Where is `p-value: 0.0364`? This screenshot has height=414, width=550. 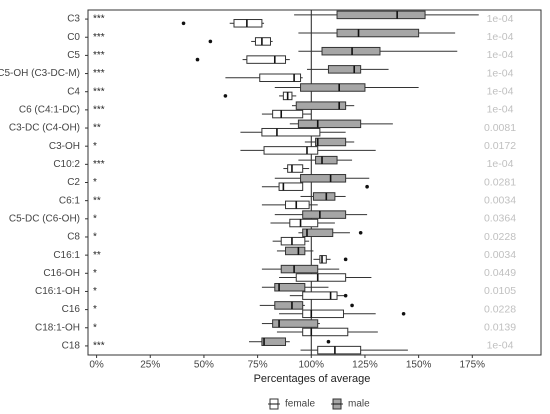
p-value: 0.0364 is located at coordinates (500, 219).